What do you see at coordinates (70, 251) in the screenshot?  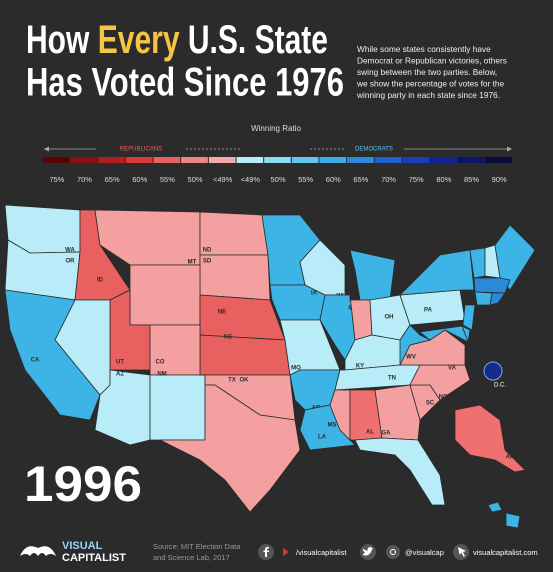 I see `state-label: WA` at bounding box center [70, 251].